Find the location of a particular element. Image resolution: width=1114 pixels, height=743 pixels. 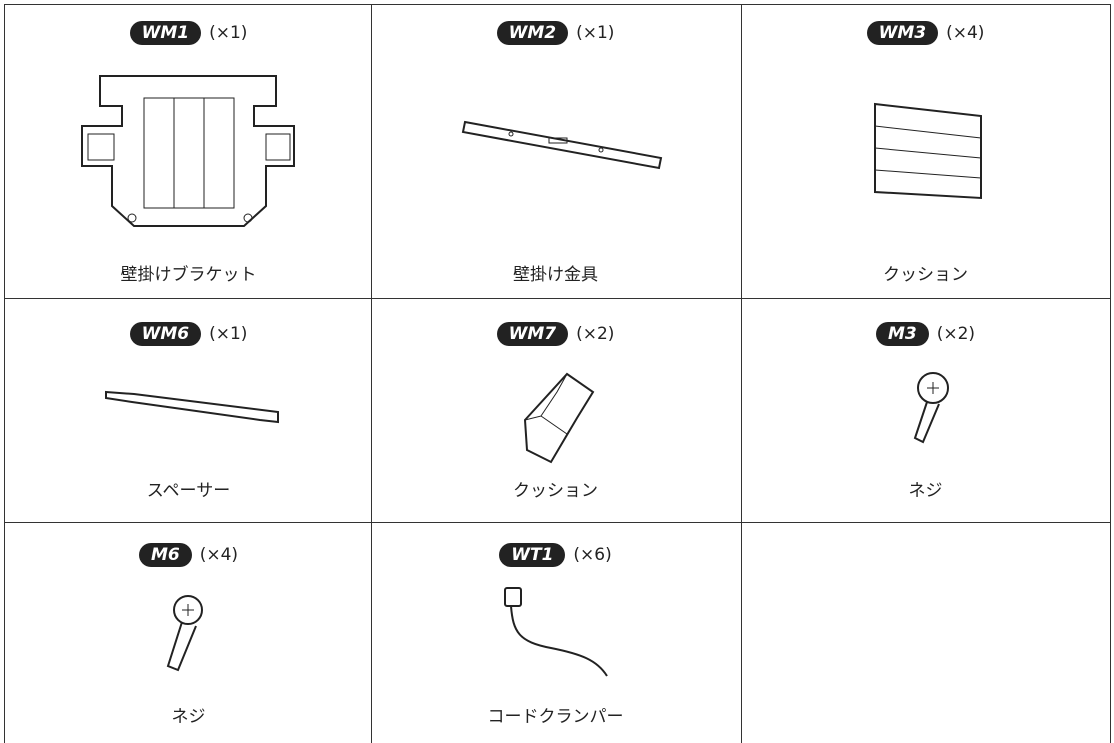

cushion-illustration is located at coordinates (928, 151).